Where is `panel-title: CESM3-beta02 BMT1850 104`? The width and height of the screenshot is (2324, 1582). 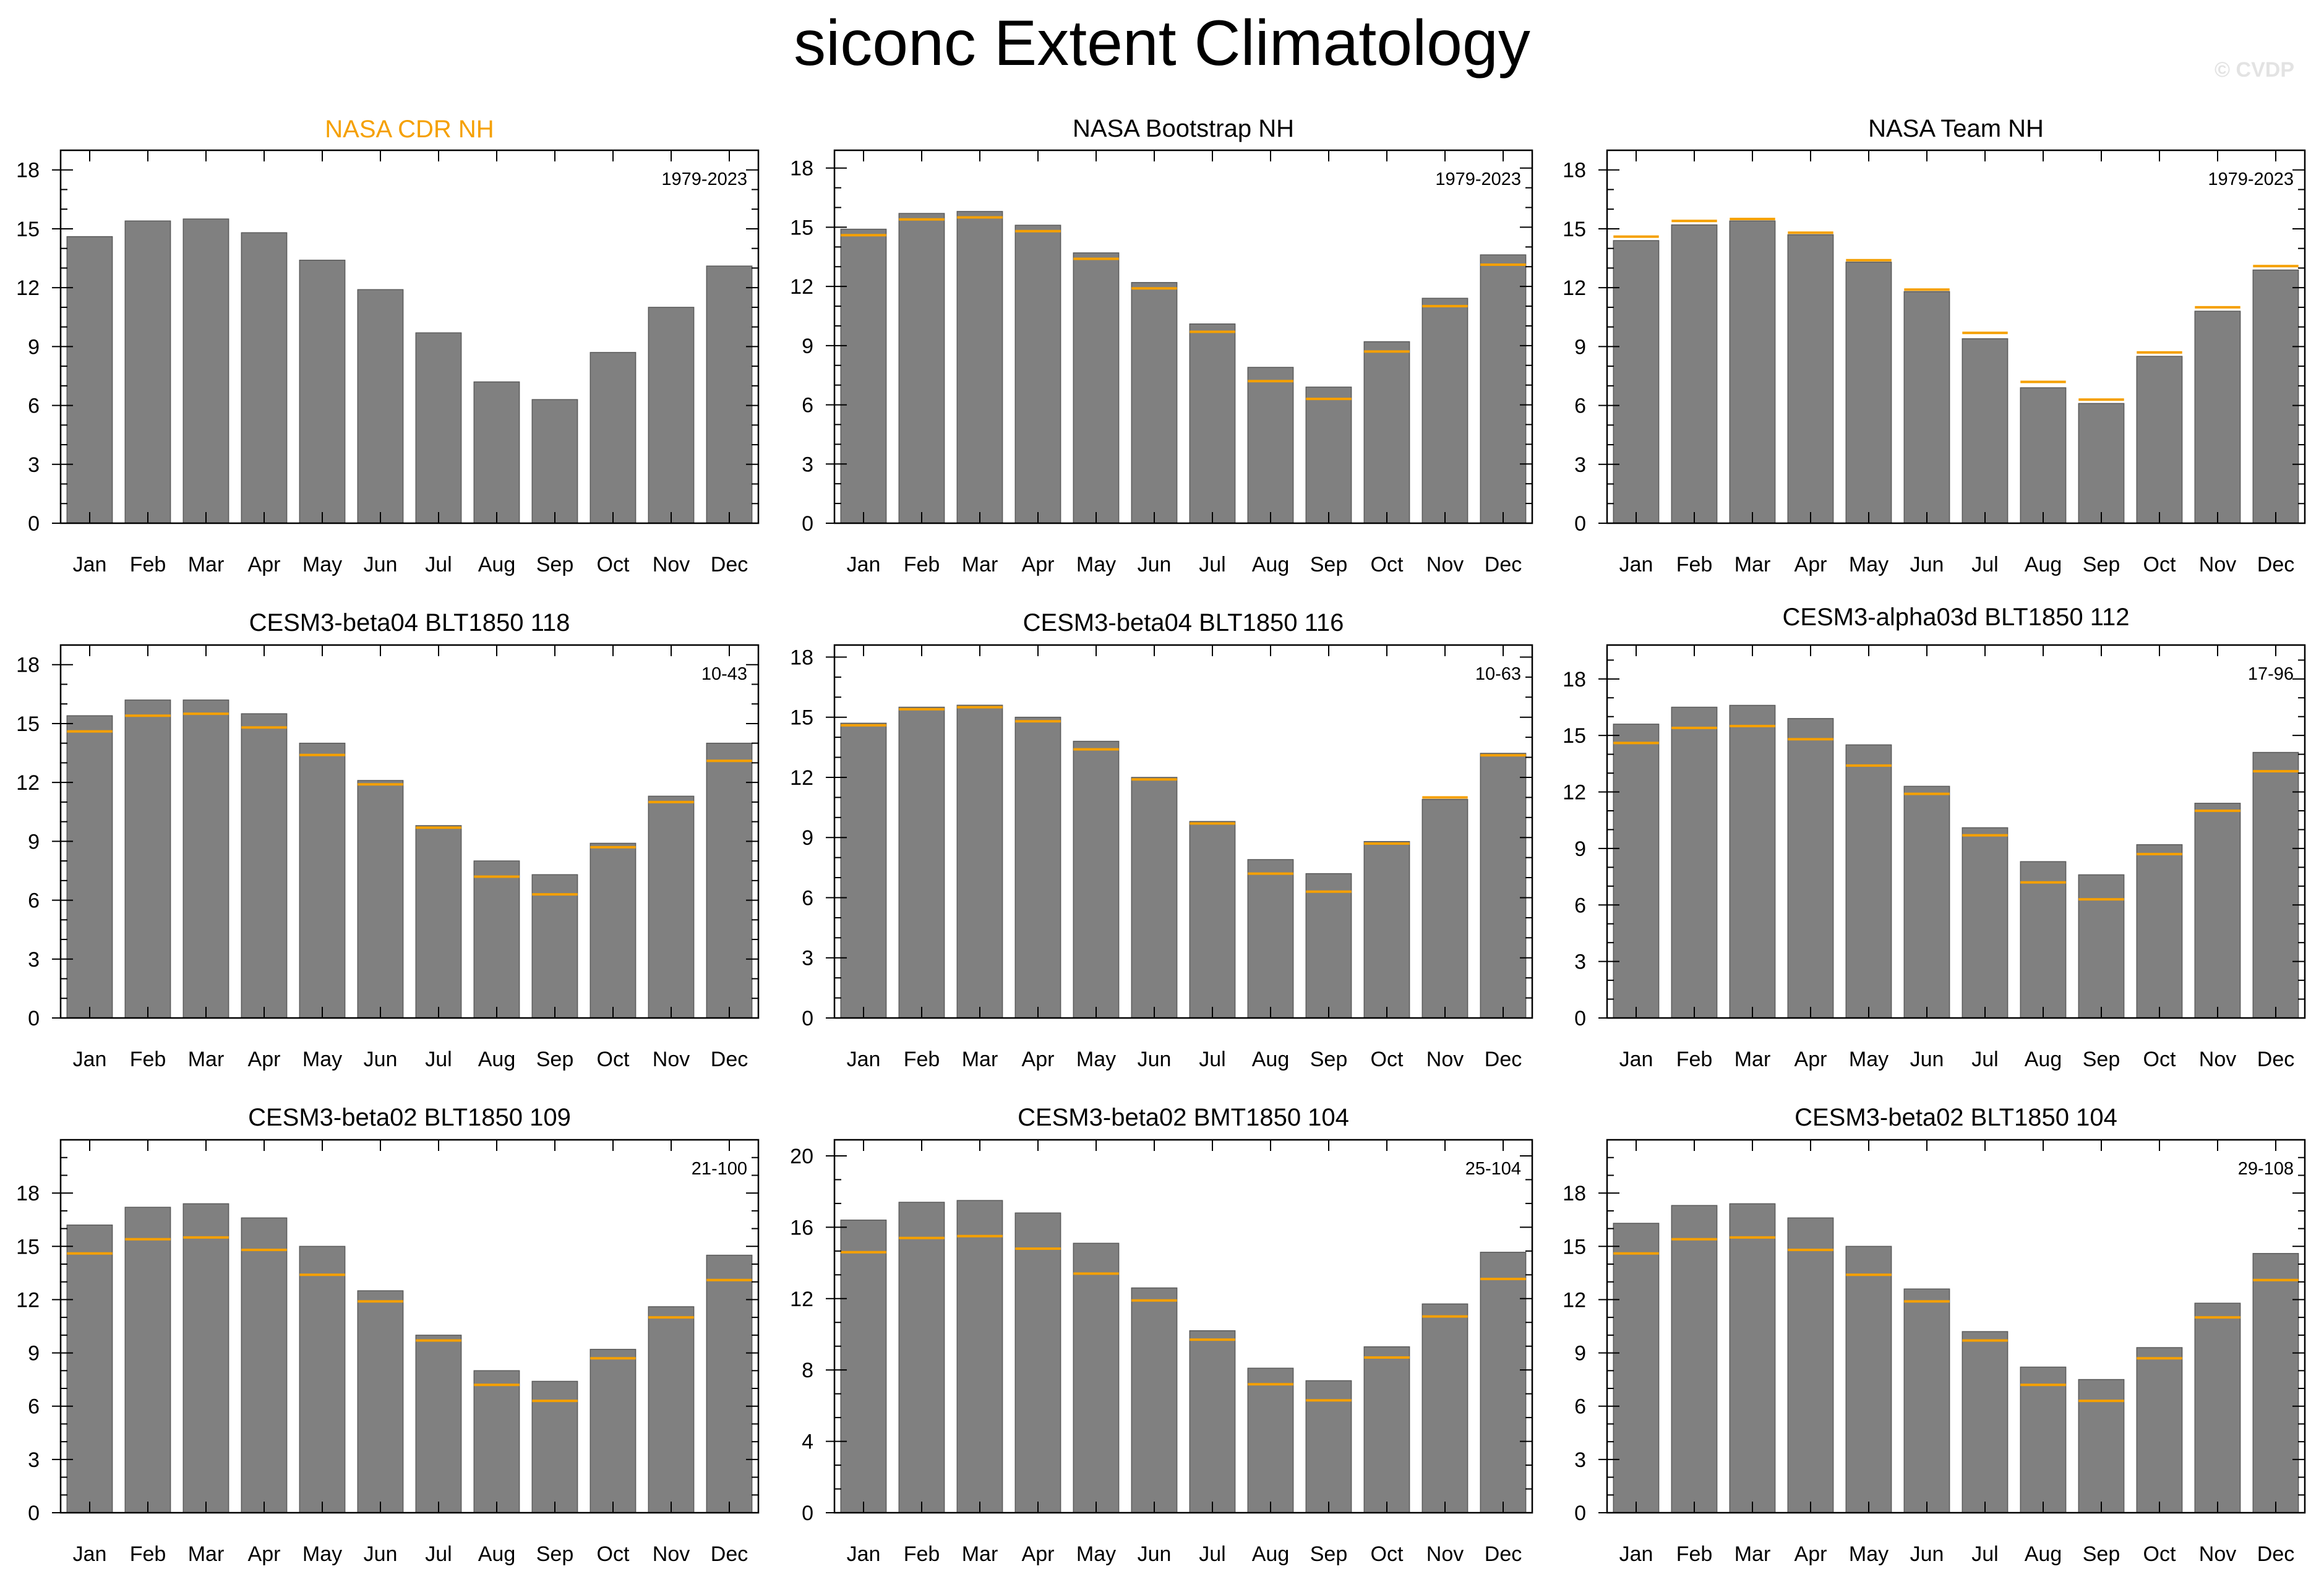 panel-title: CESM3-beta02 BMT1850 104 is located at coordinates (1184, 1117).